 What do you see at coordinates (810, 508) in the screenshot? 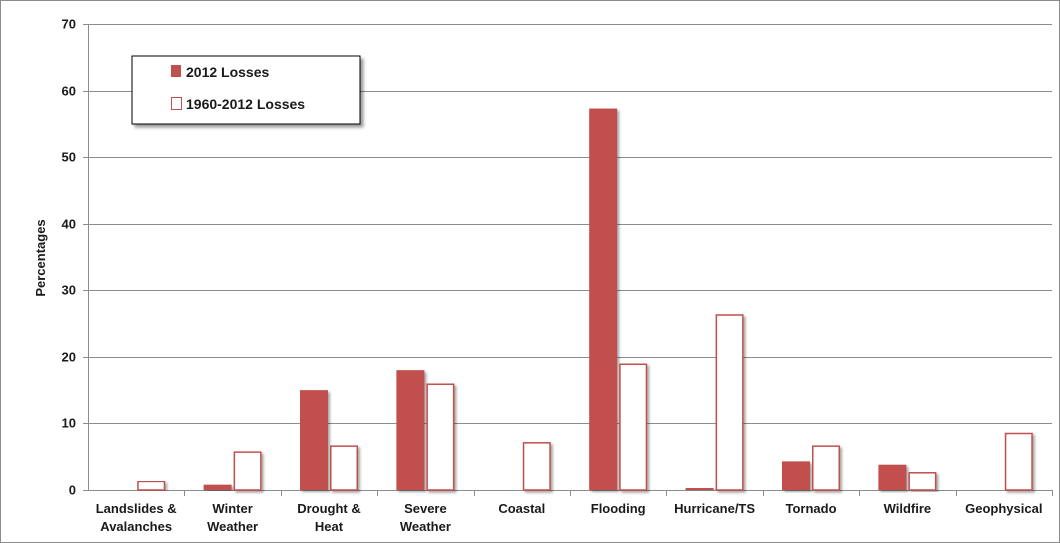
I see `x-category-label-tornado: Tornado` at bounding box center [810, 508].